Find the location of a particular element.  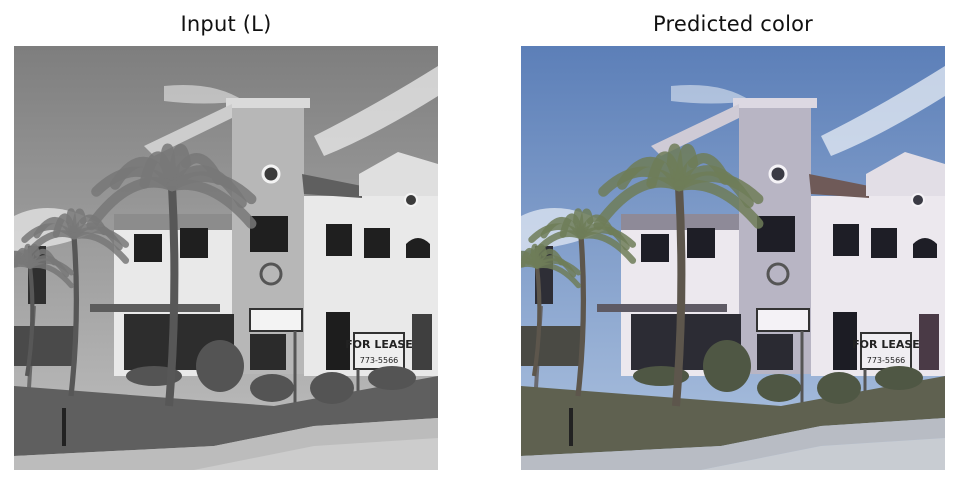

for-lease-sign: FOR LEASE 773-5566 is located at coordinates (379, 374).